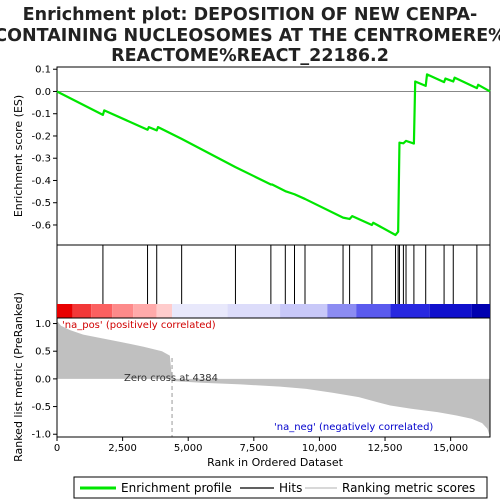 This screenshot has width=500, height=500. I want to click on legend-enrichment-label: Enrichment profile, so click(176, 488).